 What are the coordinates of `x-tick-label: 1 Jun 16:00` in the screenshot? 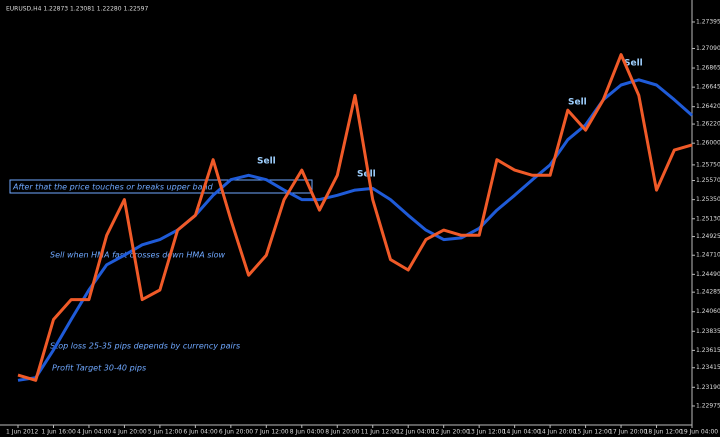 It's located at (58, 432).